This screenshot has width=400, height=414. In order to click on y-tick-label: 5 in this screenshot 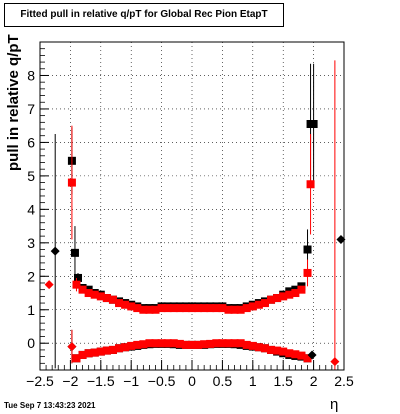, I will do `click(31, 176)`.